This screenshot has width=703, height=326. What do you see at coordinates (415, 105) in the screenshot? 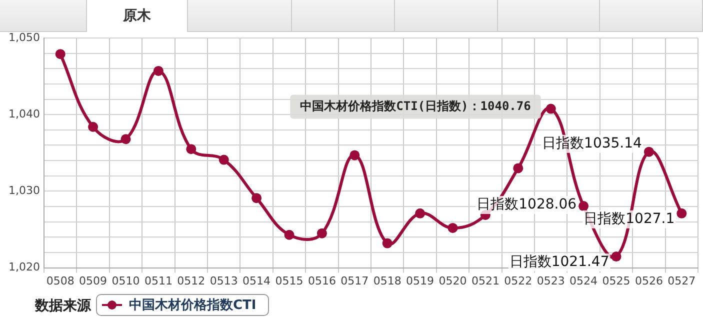
I see `annotation: 中国木材价格指数CTI(日指数)：1040.76` at bounding box center [415, 105].